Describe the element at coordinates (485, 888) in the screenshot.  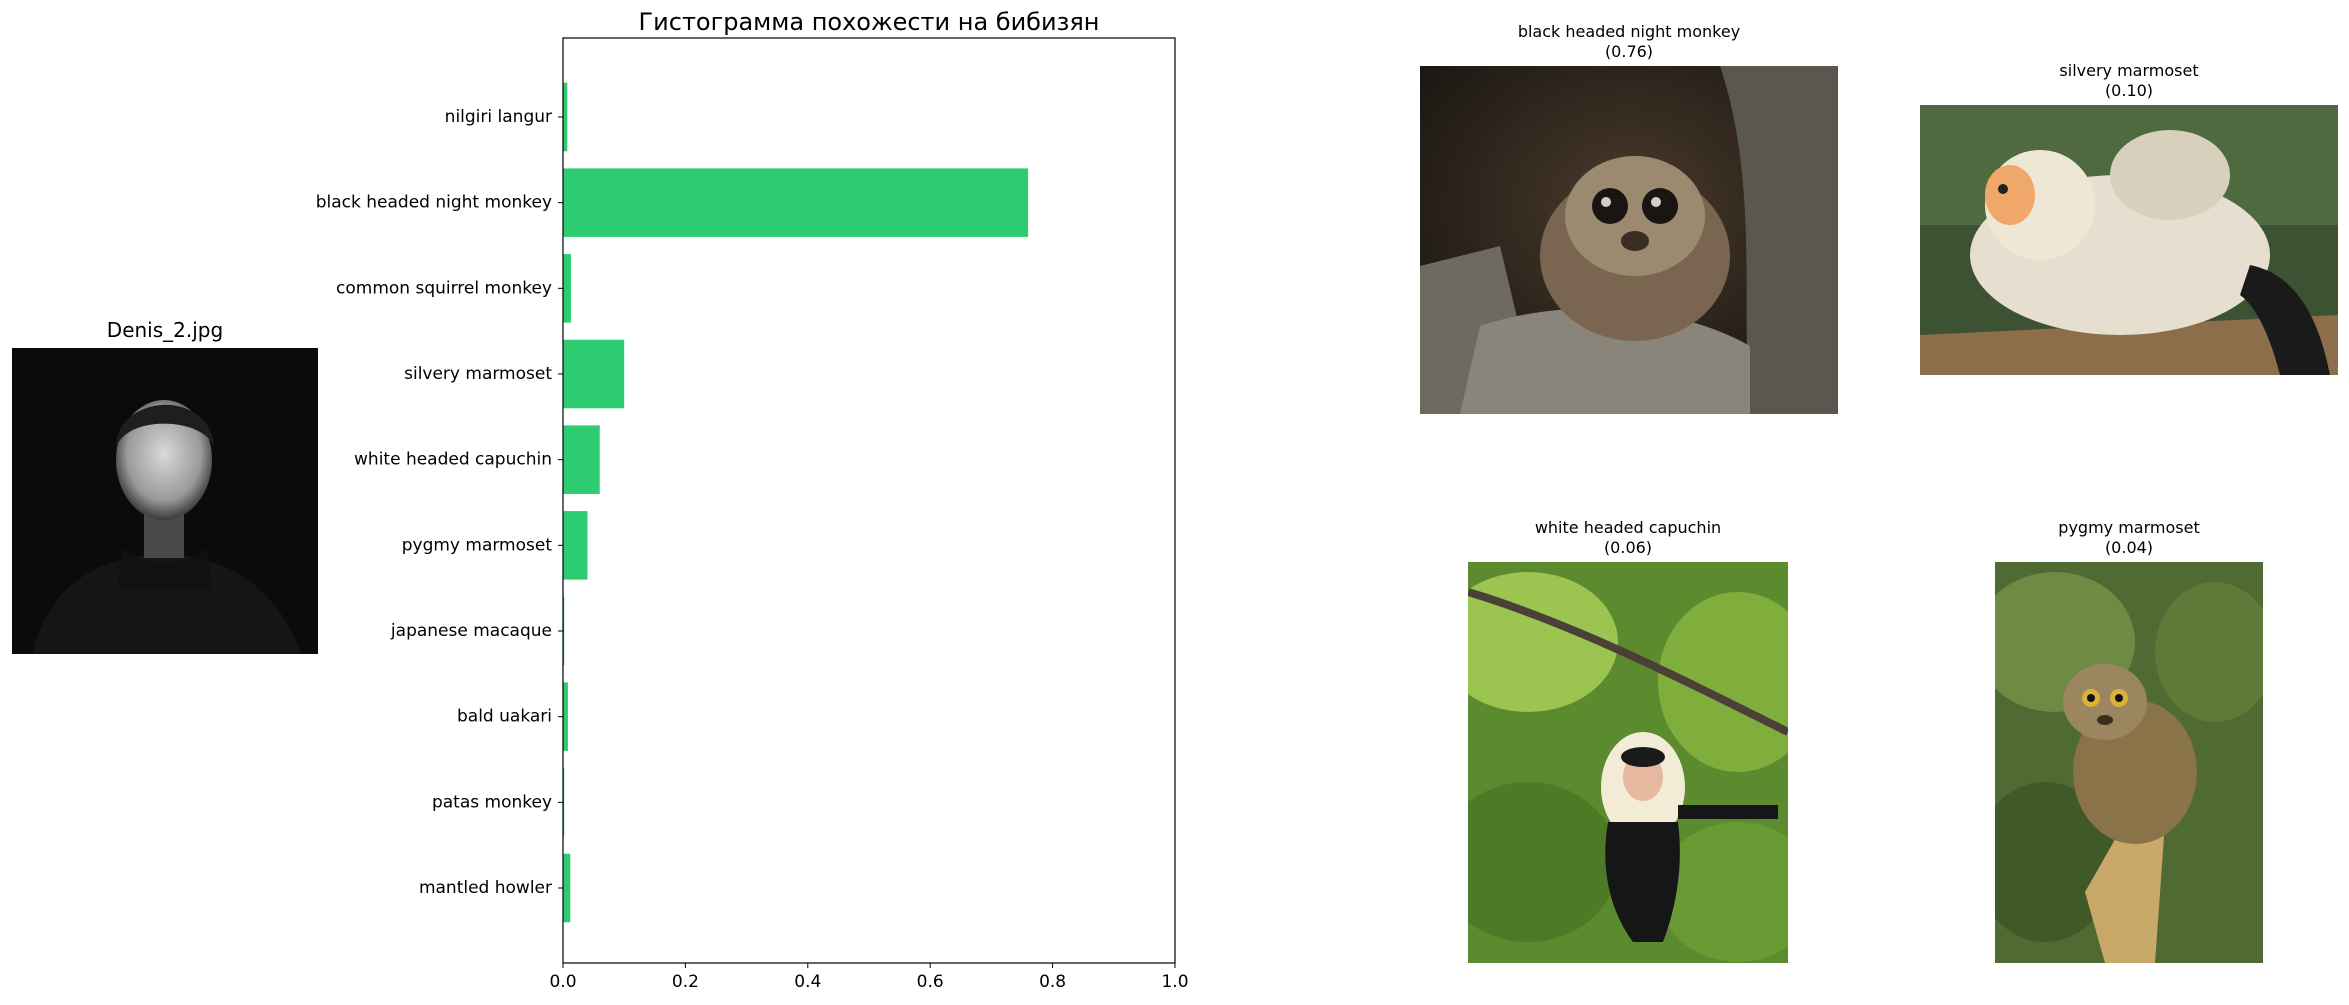
I see `y-tick-label: mantled howler` at that location.